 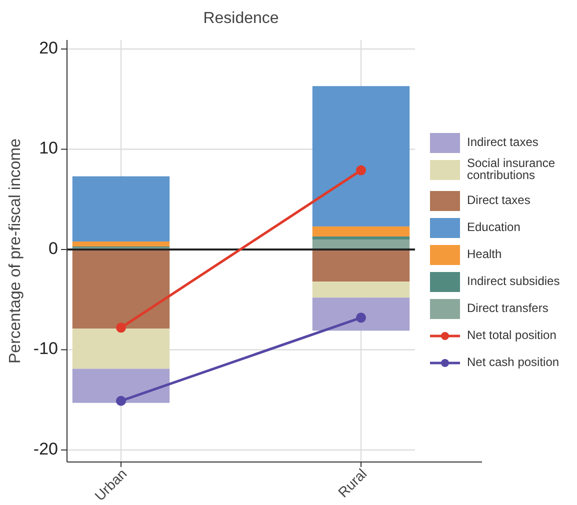 I want to click on legend-label: Direct taxes, so click(x=498, y=200).